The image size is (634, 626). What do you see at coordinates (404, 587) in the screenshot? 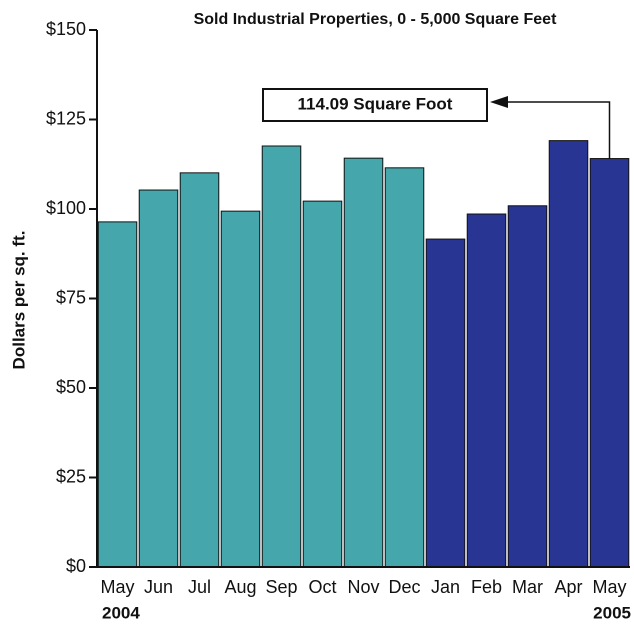
I see `x-tick-label: Dec` at bounding box center [404, 587].